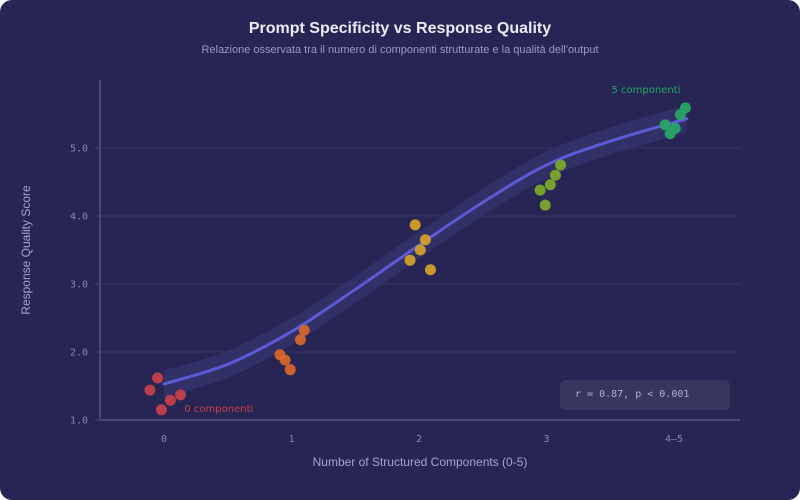 The height and width of the screenshot is (500, 800). What do you see at coordinates (291, 439) in the screenshot?
I see `x-tick-label: 1` at bounding box center [291, 439].